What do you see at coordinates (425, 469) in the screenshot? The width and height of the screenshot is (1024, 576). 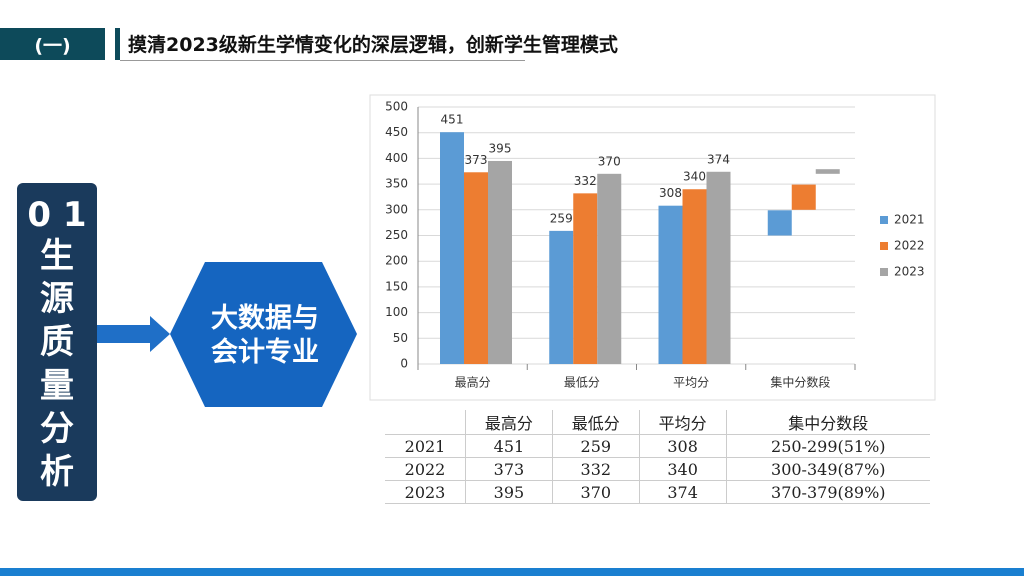 I see `table-cell: 2022` at bounding box center [425, 469].